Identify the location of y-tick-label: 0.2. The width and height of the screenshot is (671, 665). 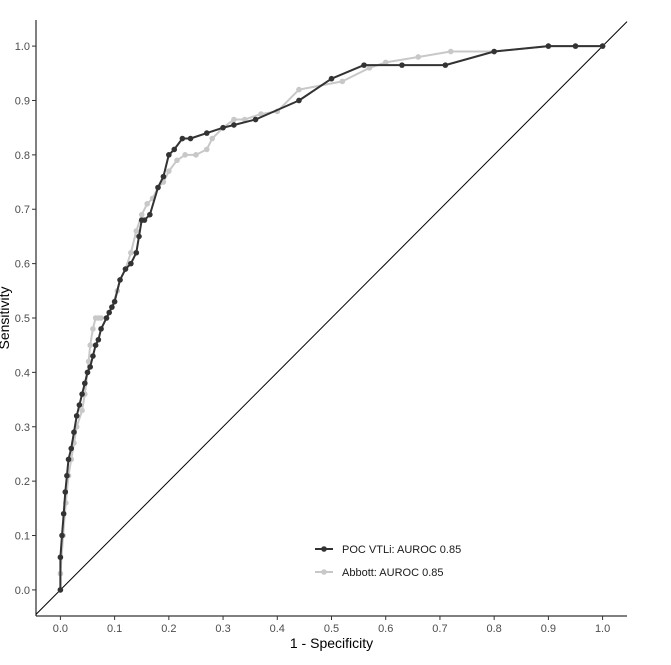
(22, 482).